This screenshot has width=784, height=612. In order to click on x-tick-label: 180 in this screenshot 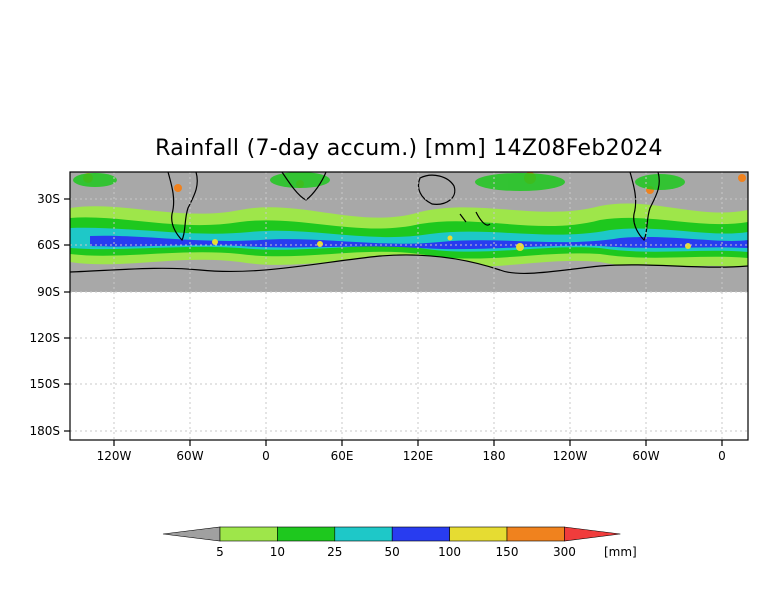, I will do `click(494, 456)`.